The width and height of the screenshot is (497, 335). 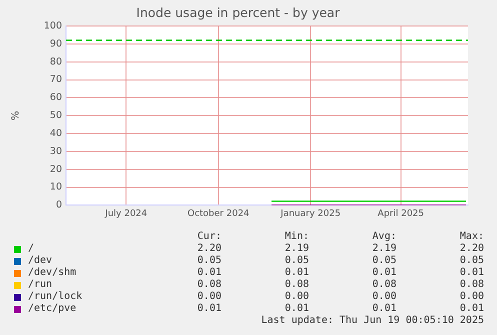 What do you see at coordinates (383, 237) in the screenshot?
I see `text: Avg:` at bounding box center [383, 237].